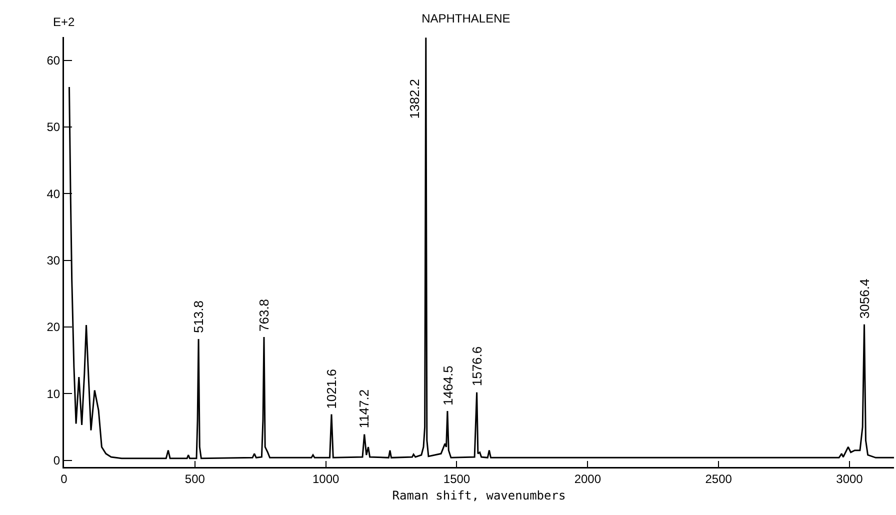 This screenshot has height=515, width=896. Describe the element at coordinates (466, 18) in the screenshot. I see `chart-title: NAPHTHALENE` at that location.